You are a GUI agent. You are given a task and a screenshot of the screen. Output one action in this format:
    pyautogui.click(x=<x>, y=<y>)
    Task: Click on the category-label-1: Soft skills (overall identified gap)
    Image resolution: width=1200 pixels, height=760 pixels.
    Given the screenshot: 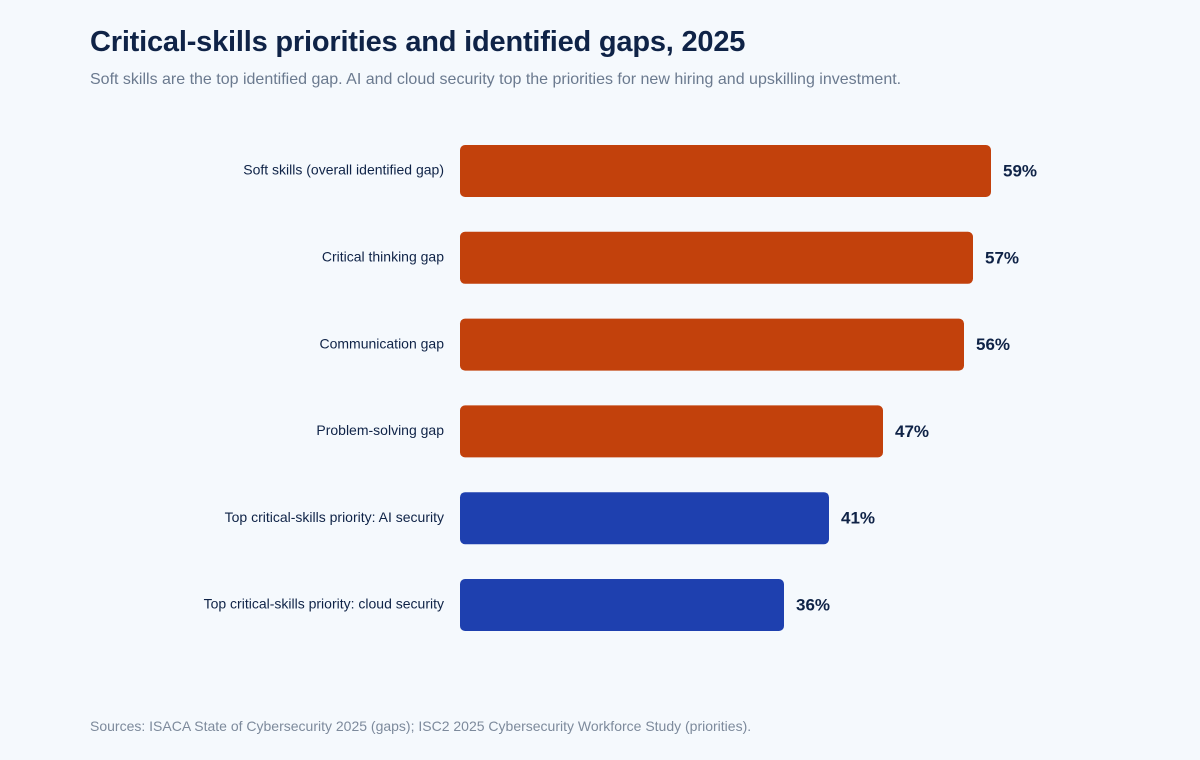 What is the action you would take?
    pyautogui.click(x=343, y=170)
    